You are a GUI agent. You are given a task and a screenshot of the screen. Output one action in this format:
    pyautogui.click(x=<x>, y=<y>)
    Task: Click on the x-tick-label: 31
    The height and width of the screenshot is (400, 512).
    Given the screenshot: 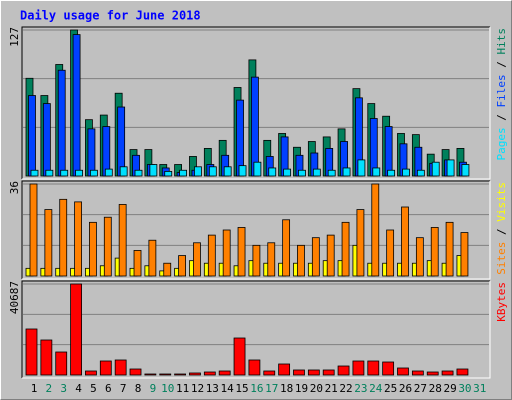 What is the action you would take?
    pyautogui.click(x=479, y=388)
    